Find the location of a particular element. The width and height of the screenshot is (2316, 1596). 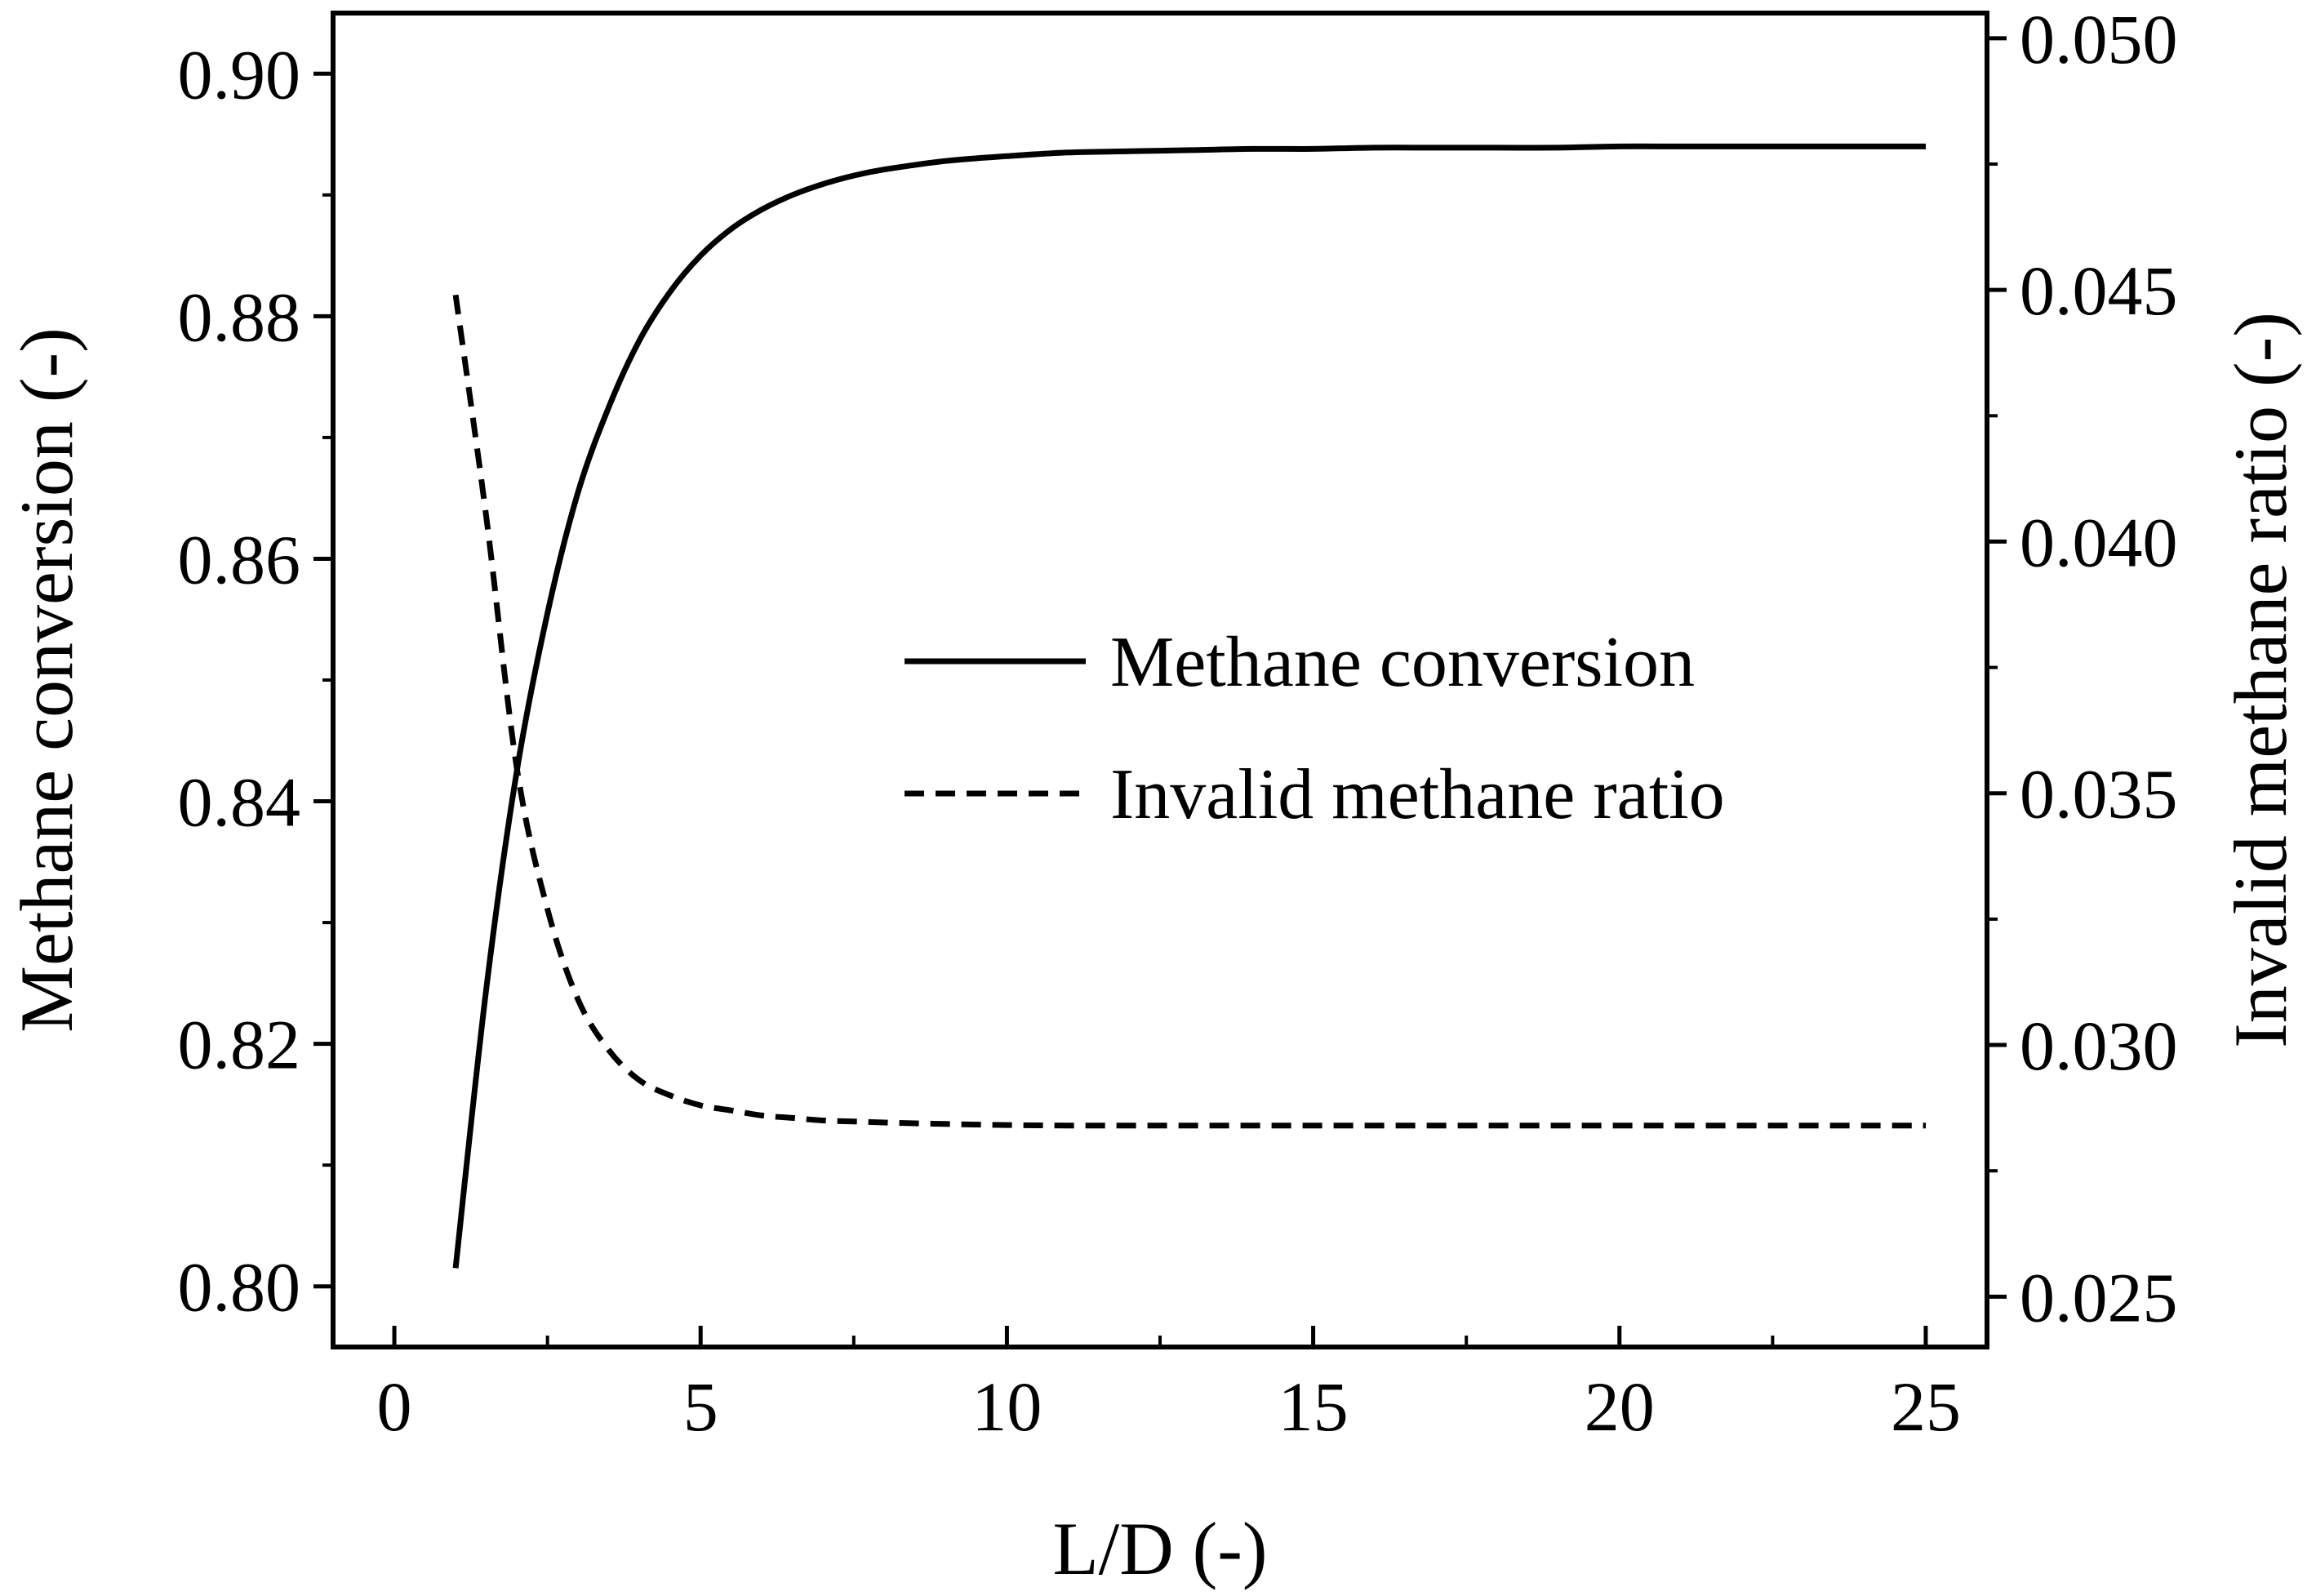

y-right-tick-label: 0.050 is located at coordinates (2099, 39).